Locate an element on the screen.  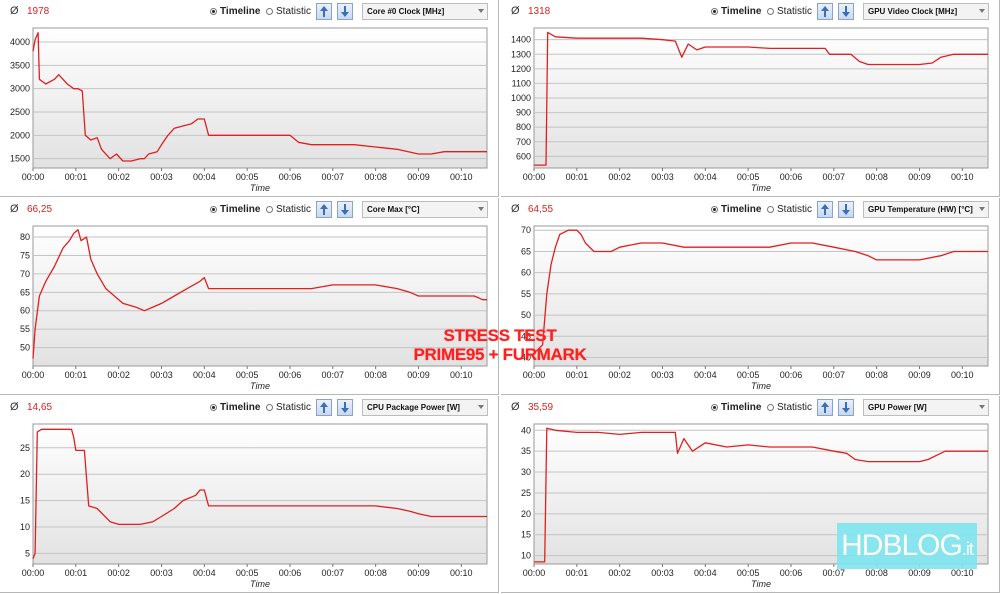
y-tick-label: 1400 is located at coordinates (521, 40).